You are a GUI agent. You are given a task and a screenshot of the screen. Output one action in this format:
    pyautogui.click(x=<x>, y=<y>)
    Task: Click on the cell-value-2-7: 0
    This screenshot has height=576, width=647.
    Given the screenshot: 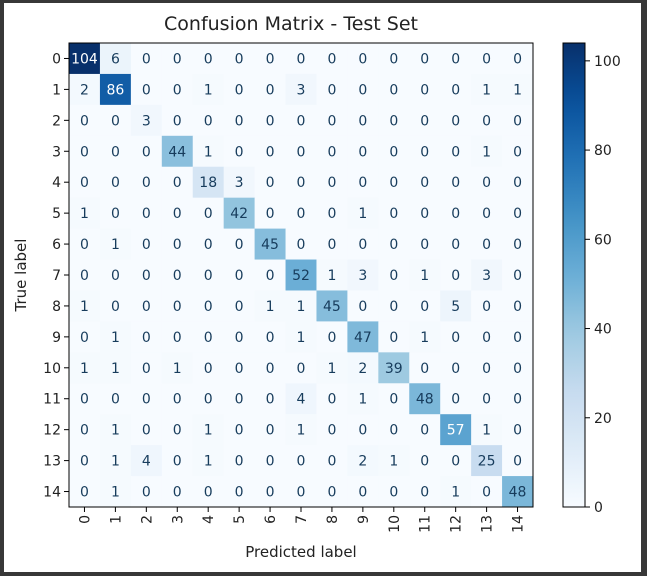 What is the action you would take?
    pyautogui.click(x=301, y=121)
    